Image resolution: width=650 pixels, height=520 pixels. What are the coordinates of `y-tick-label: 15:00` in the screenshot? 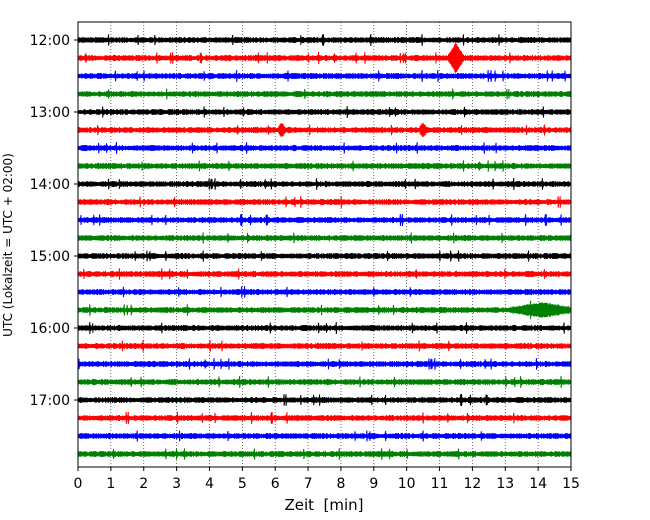 It's located at (50, 257).